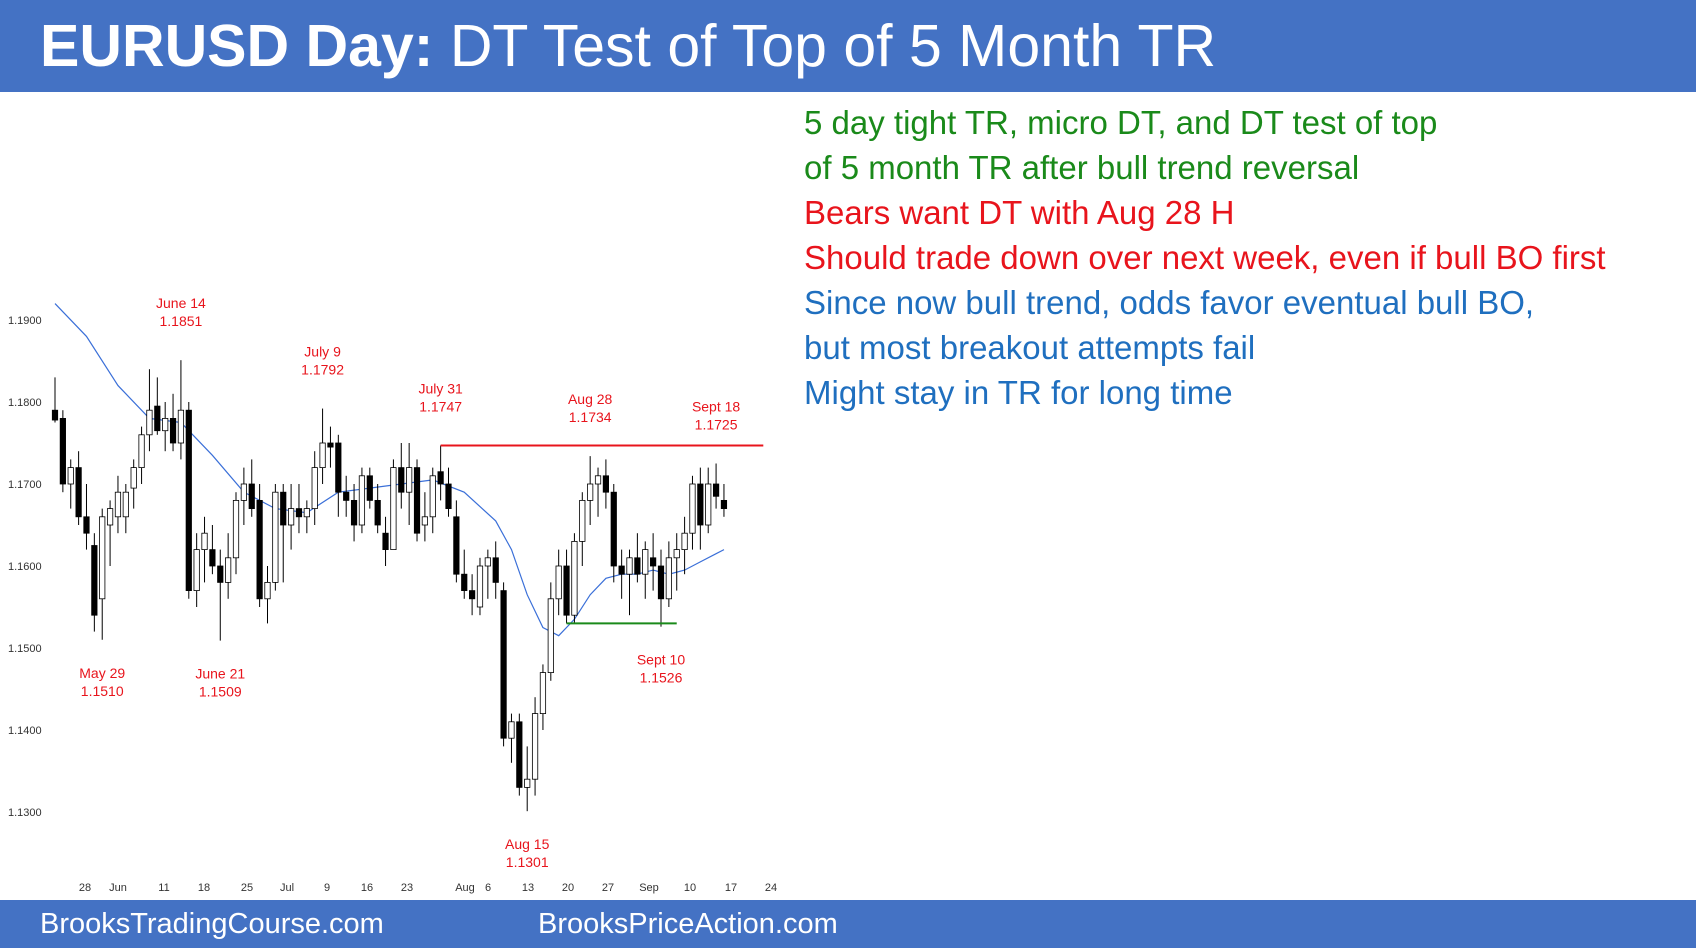 The image size is (1696, 948). I want to click on annotation-value: 1.1509, so click(220, 692).